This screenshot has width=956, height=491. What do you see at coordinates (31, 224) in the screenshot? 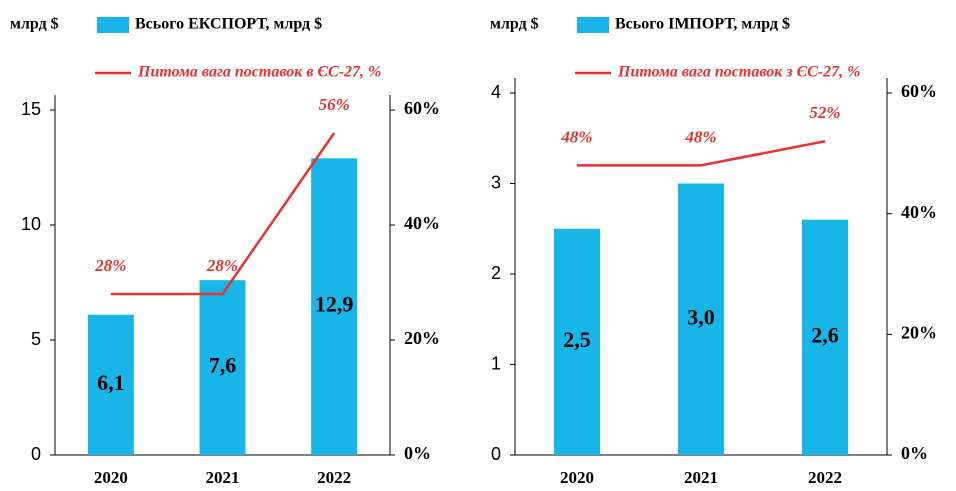
I see `y-tick-label: 10` at bounding box center [31, 224].